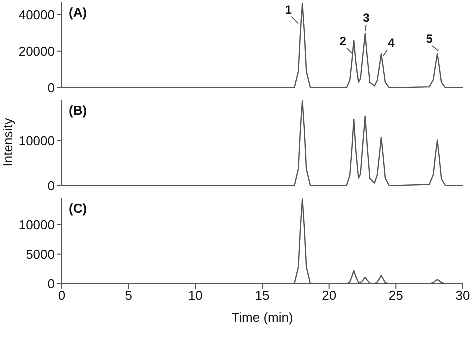  Describe the element at coordinates (62, 296) in the screenshot. I see `x-tick-label: 0` at that location.